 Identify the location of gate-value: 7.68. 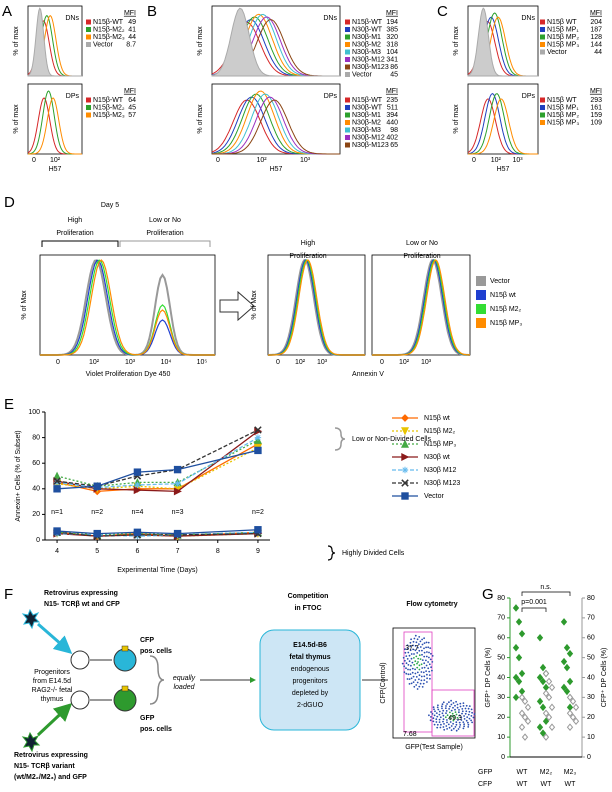
(410, 734).